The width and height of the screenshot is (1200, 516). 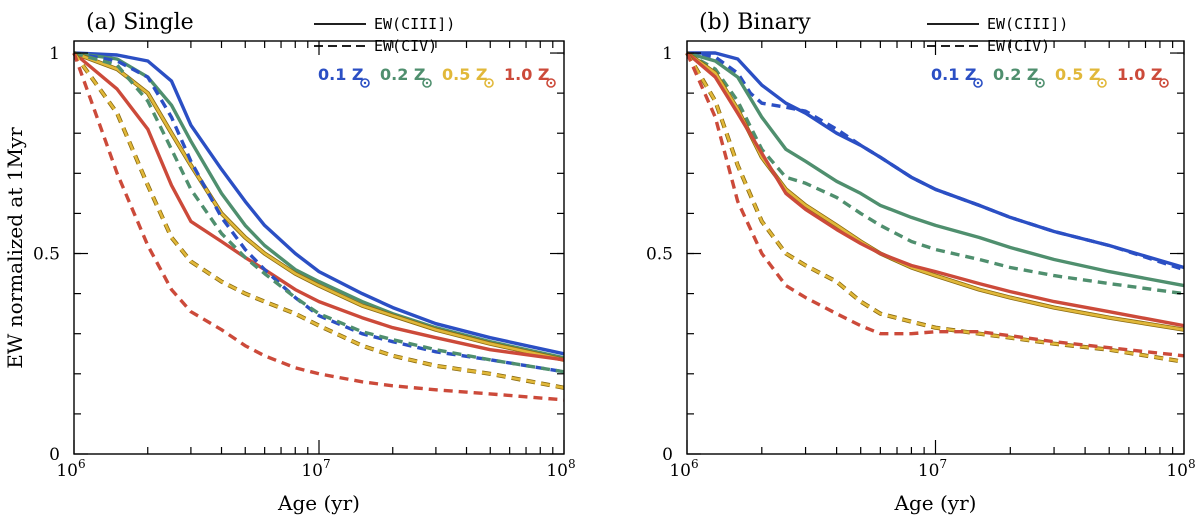 What do you see at coordinates (140, 22) in the screenshot?
I see `panel-title: (a) Single` at bounding box center [140, 22].